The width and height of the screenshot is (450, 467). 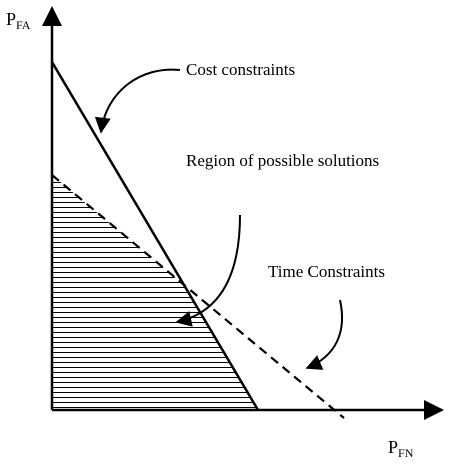 I want to click on time-arrow, so click(x=324, y=334).